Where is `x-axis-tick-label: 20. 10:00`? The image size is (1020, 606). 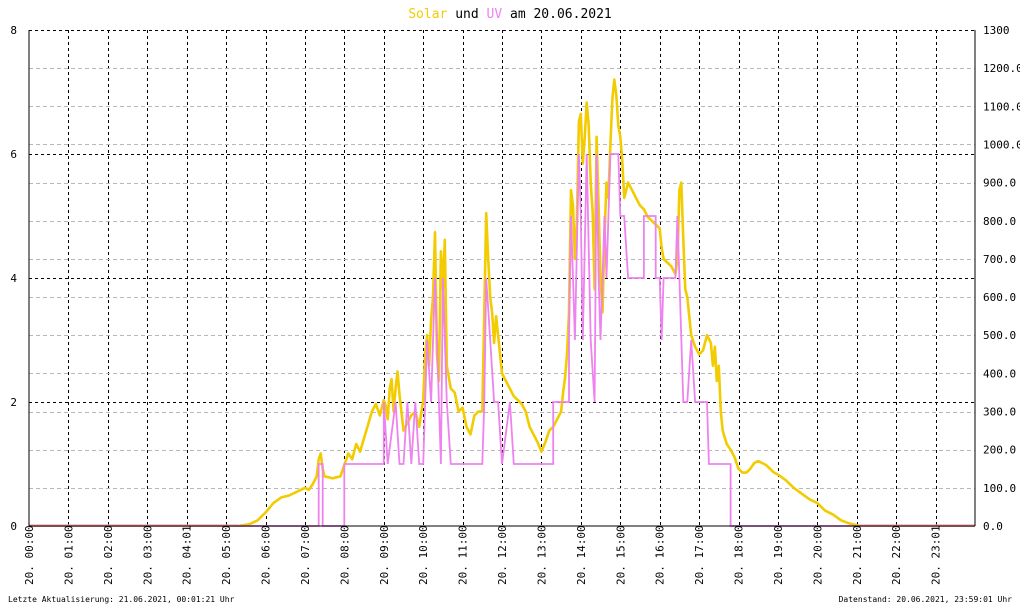 x-axis-tick-label: 20. 10:00 is located at coordinates (423, 555).